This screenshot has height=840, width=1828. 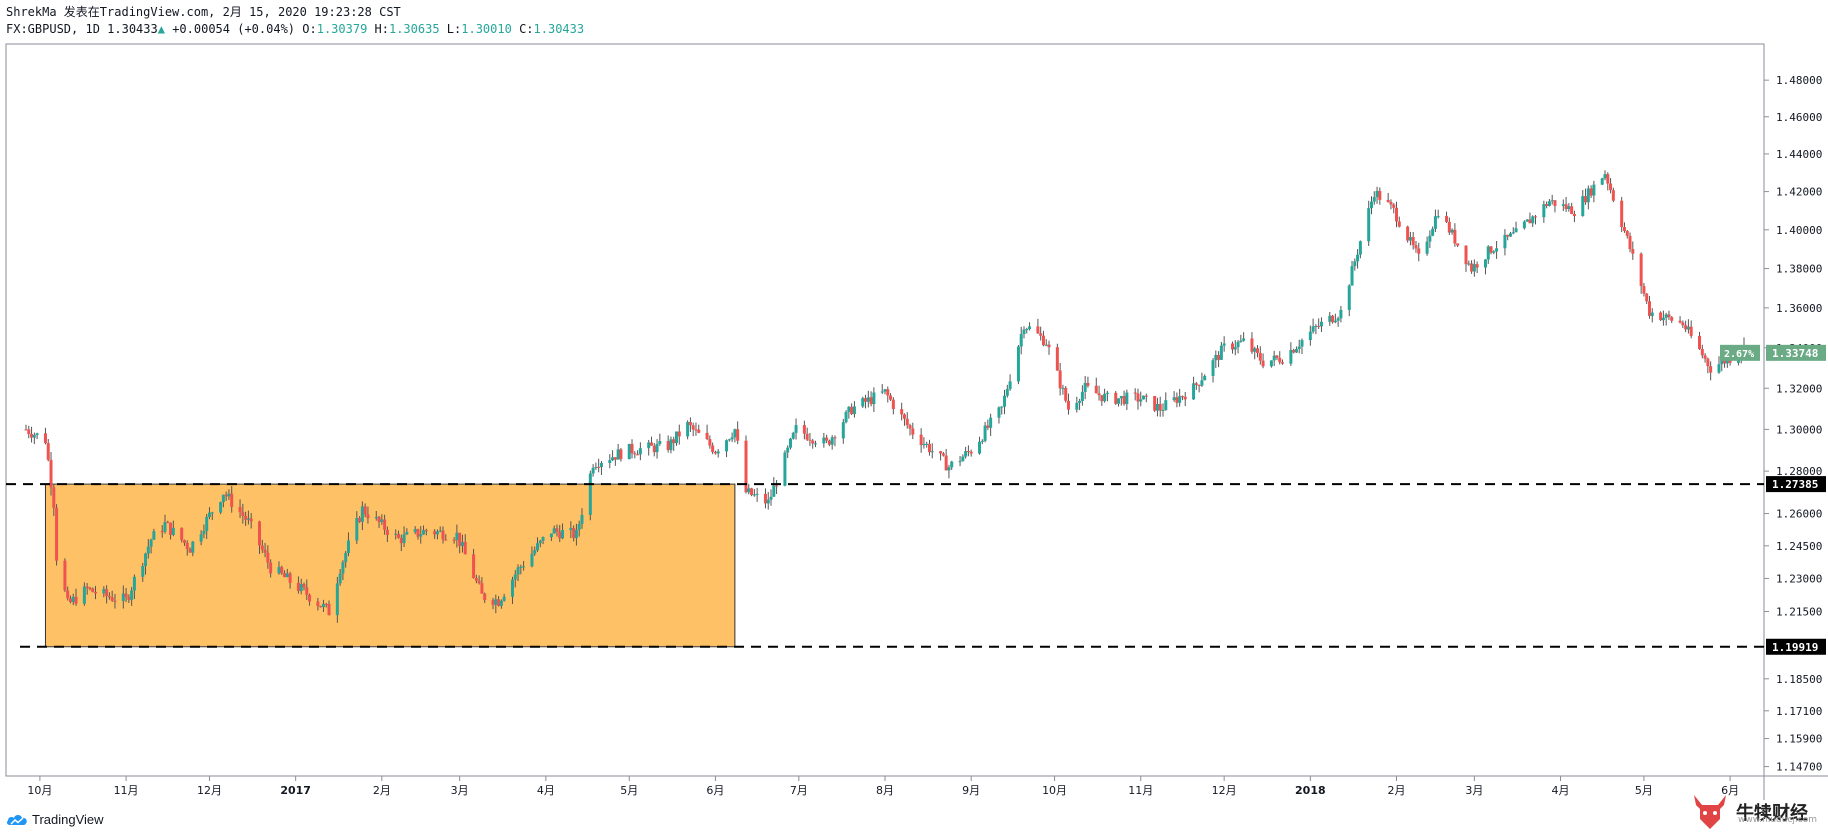 What do you see at coordinates (1644, 790) in the screenshot?
I see `x-tick-label: 5月` at bounding box center [1644, 790].